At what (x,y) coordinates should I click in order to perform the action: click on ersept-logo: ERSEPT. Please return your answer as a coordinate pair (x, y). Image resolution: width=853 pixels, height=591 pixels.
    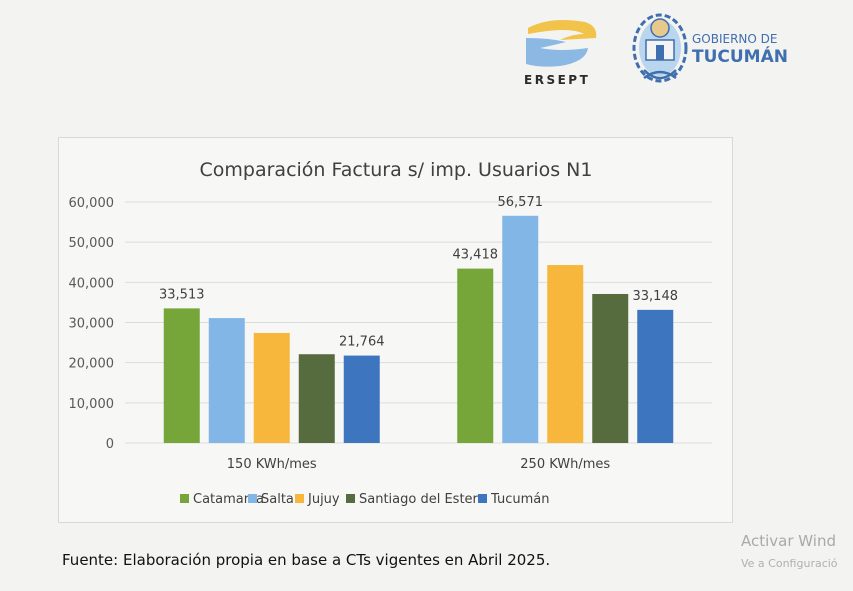
    Looking at the image, I should click on (560, 53).